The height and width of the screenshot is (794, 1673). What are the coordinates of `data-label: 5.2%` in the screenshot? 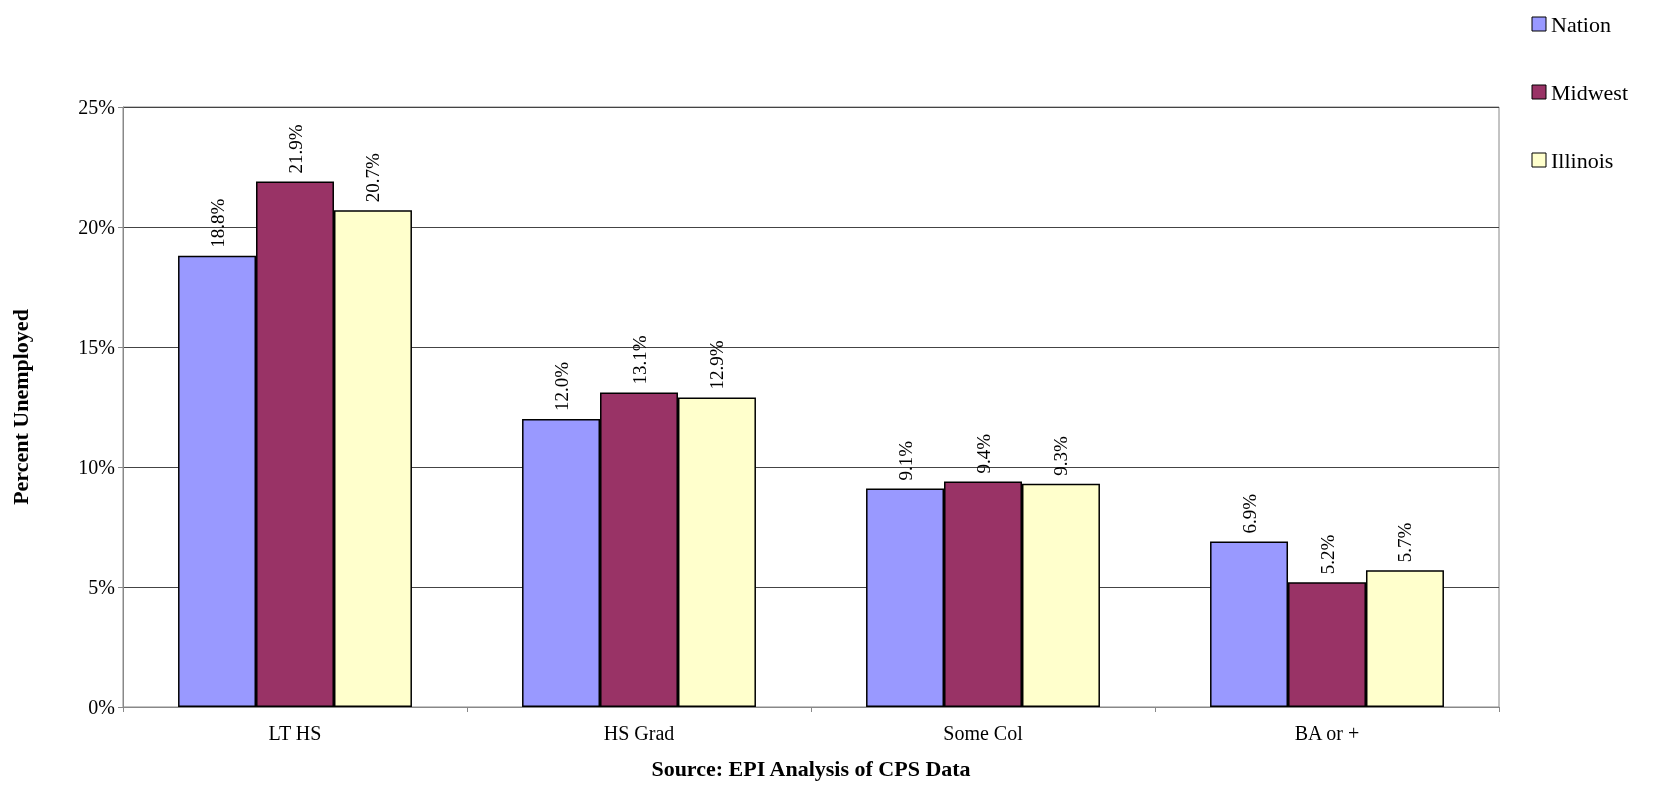 It's located at (1327, 554).